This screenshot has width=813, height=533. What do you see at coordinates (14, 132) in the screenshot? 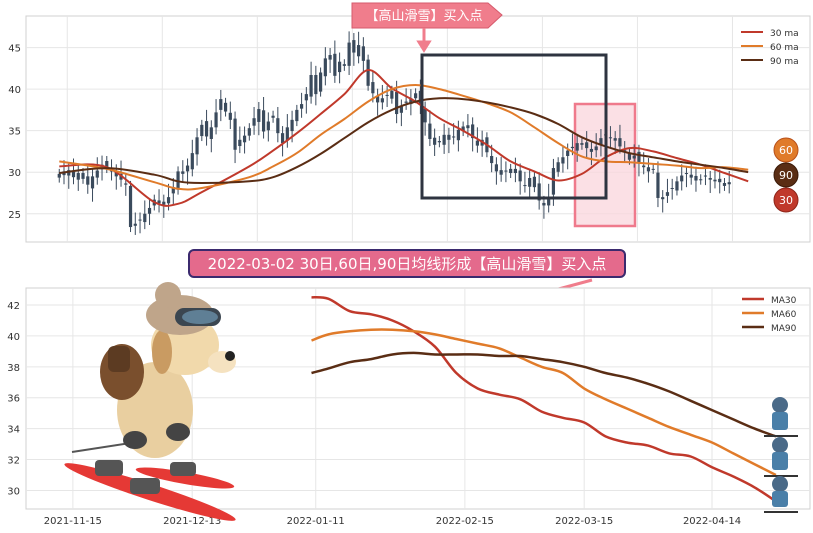
I see `top-y-tick-label: 35` at bounding box center [14, 132].